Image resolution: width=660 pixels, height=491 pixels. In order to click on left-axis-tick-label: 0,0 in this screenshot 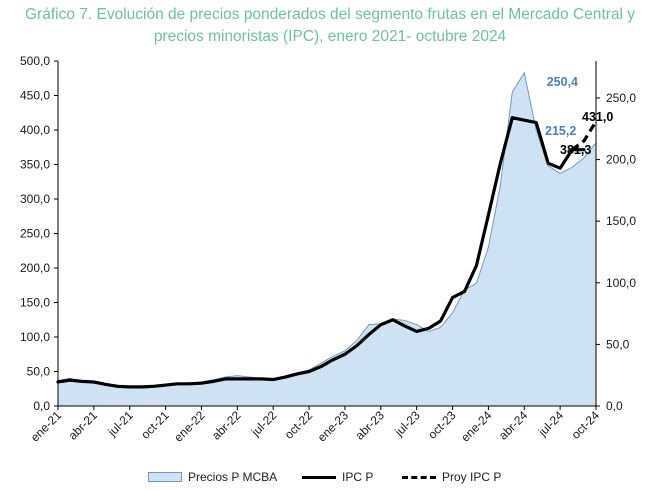, I will do `click(41, 406)`.